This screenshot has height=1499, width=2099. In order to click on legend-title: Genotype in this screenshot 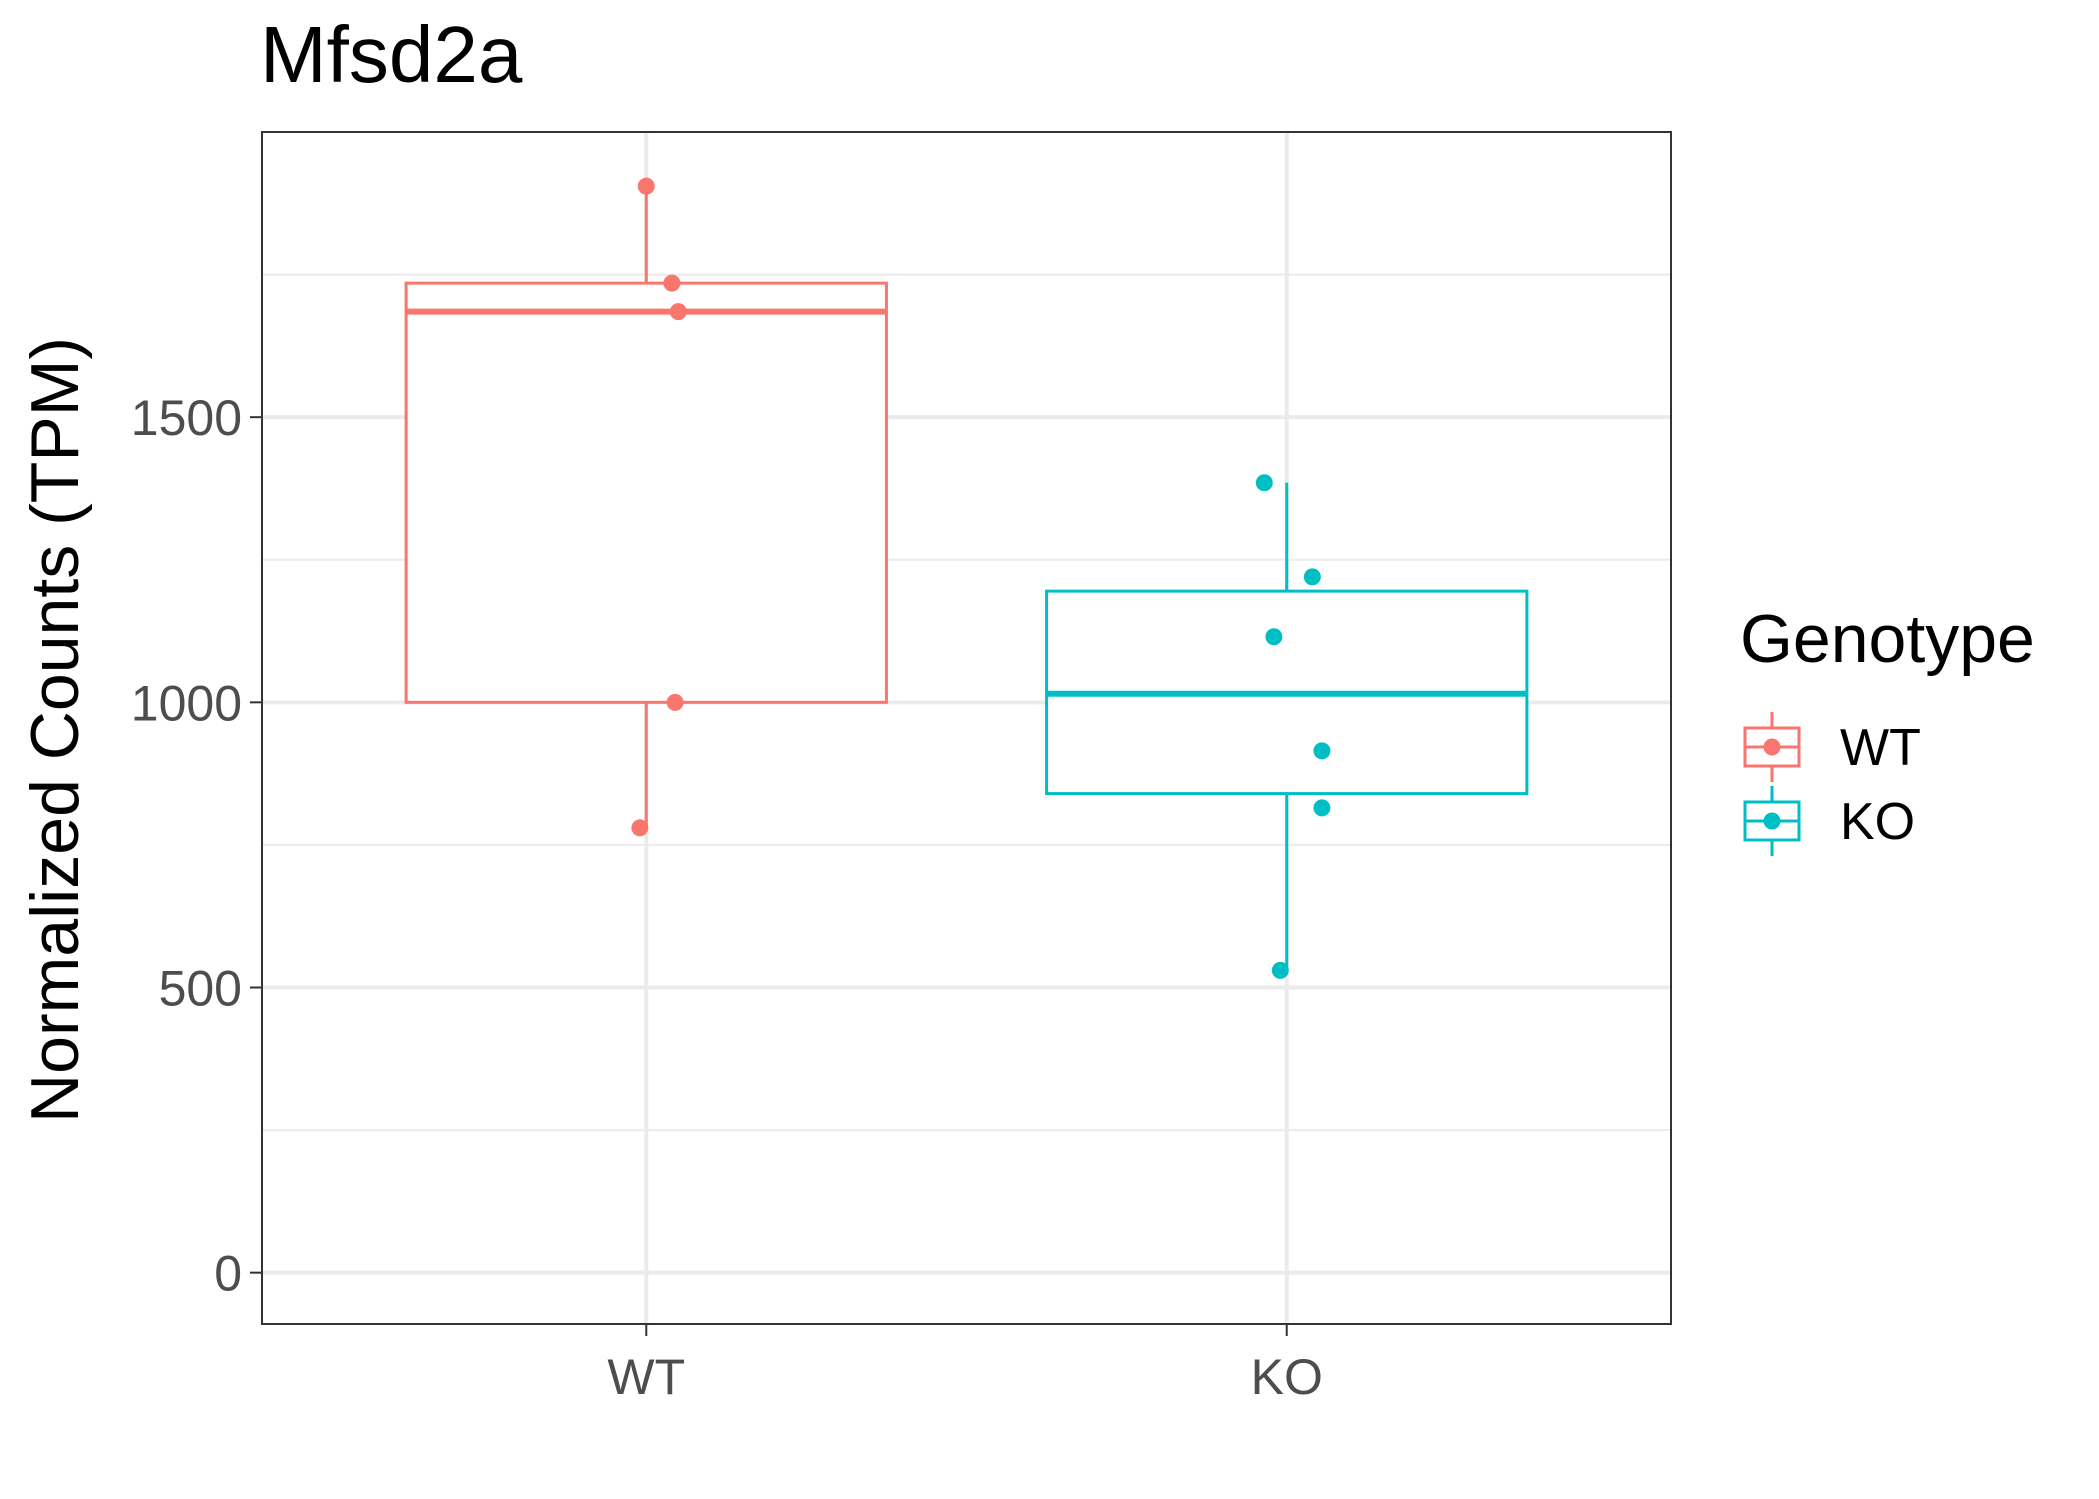, I will do `click(1887, 639)`.